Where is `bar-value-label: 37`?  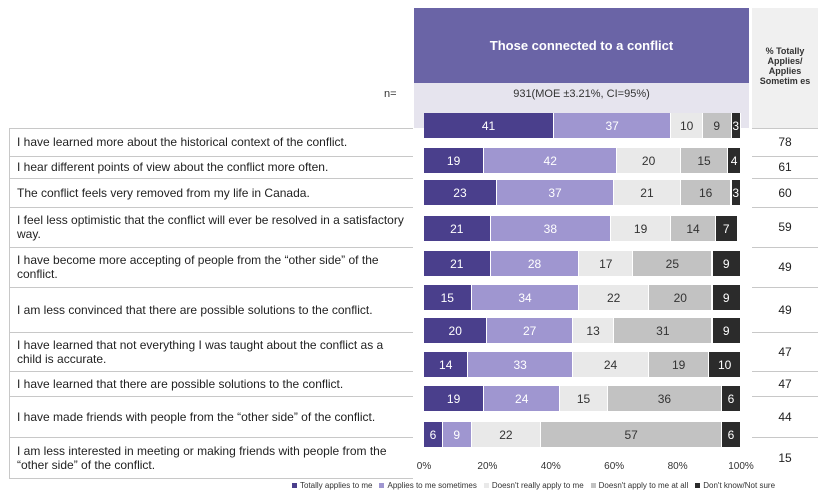 bar-value-label: 37 is located at coordinates (555, 192).